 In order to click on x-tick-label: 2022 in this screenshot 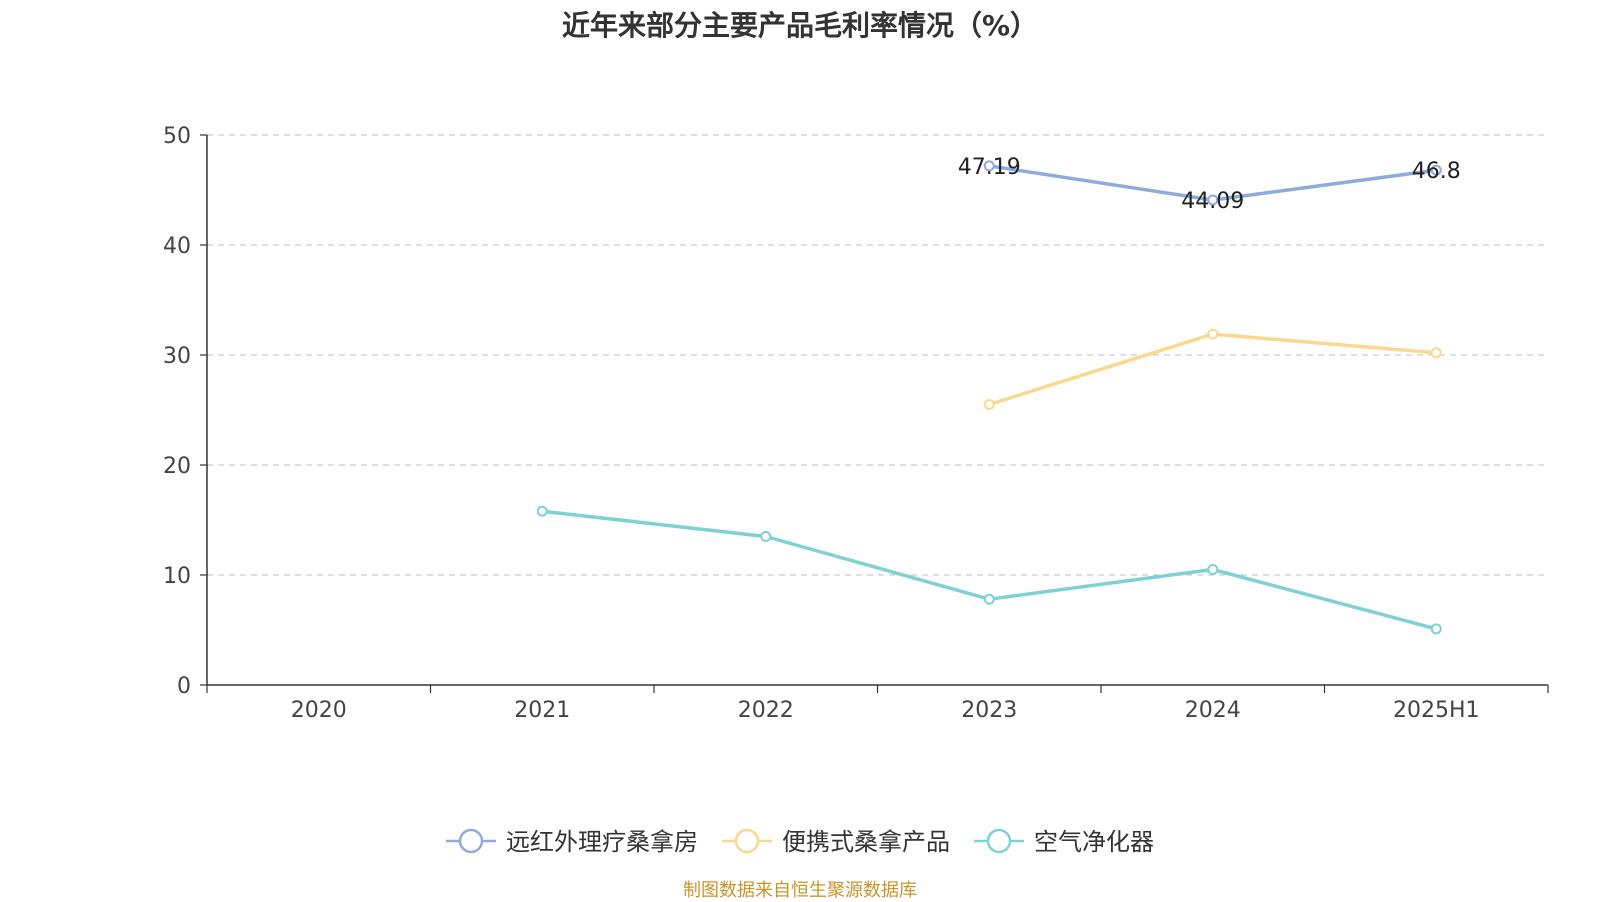, I will do `click(766, 710)`.